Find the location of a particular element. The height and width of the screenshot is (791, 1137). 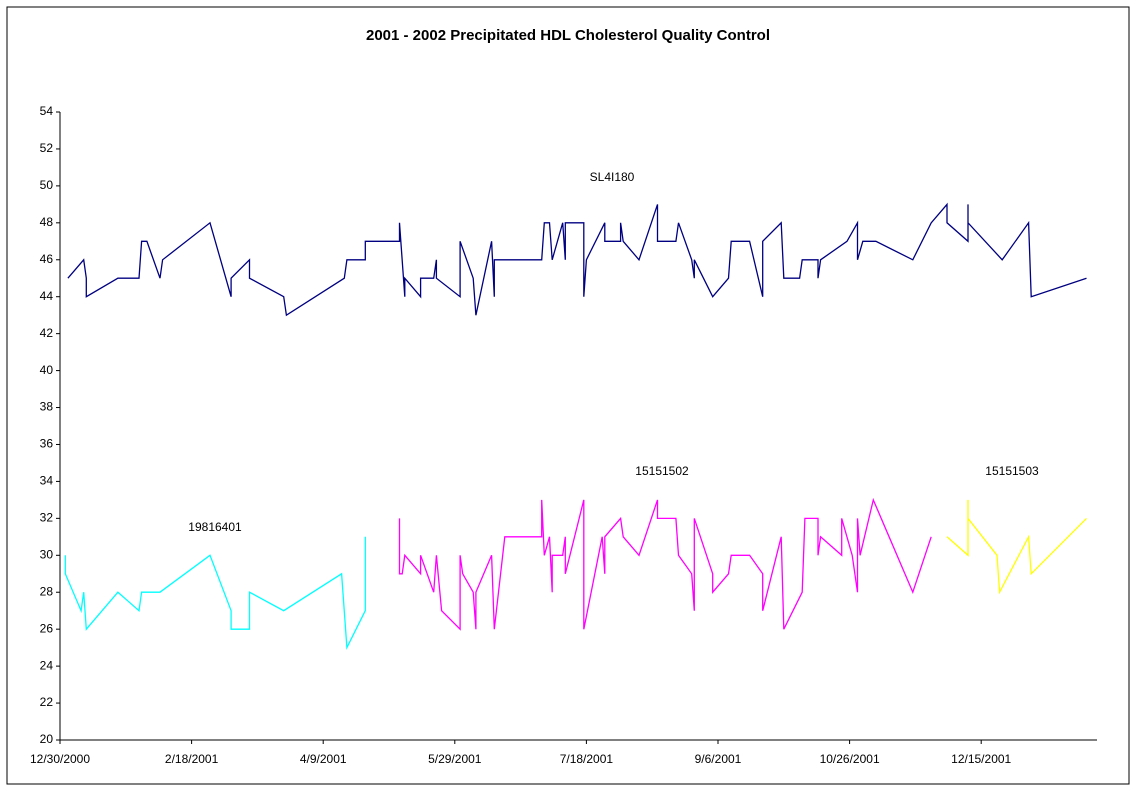

y-tick-label: 36 is located at coordinates (47, 444).